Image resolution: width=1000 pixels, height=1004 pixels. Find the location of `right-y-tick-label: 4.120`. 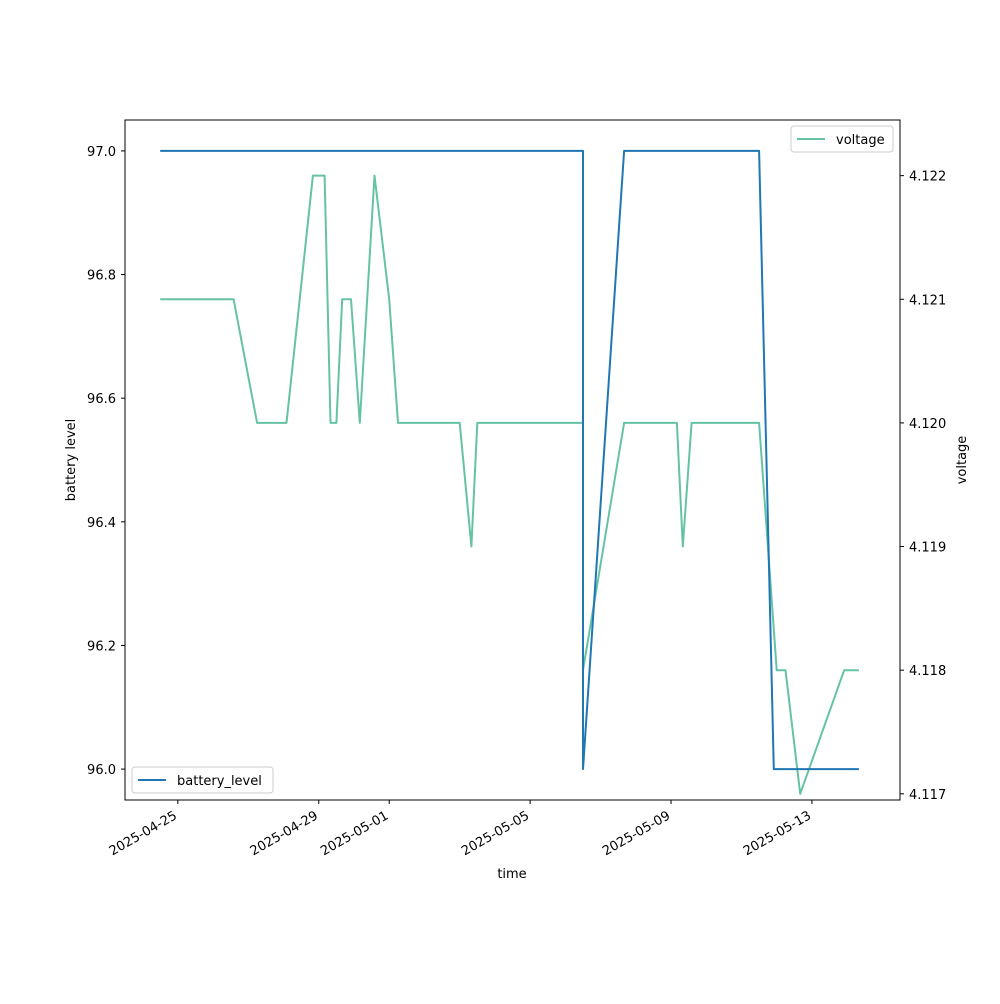

right-y-tick-label: 4.120 is located at coordinates (927, 424).